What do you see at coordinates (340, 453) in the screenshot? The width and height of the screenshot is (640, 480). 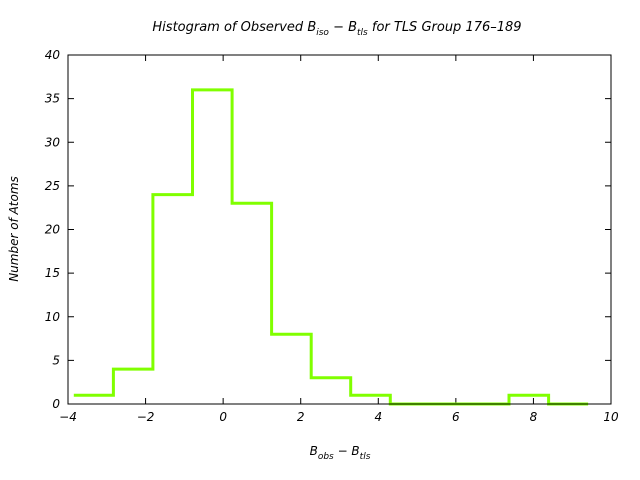 I see `x-axis-label: Bobs − Btls` at bounding box center [340, 453].